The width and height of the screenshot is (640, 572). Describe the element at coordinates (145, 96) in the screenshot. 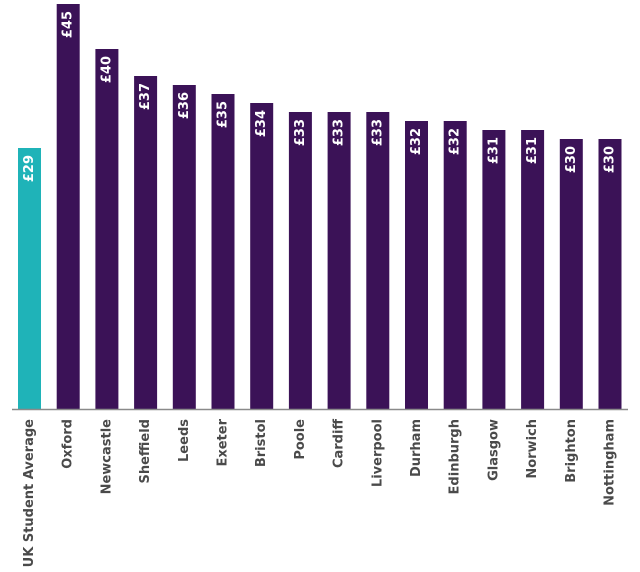

I see `value-label: £37` at that location.